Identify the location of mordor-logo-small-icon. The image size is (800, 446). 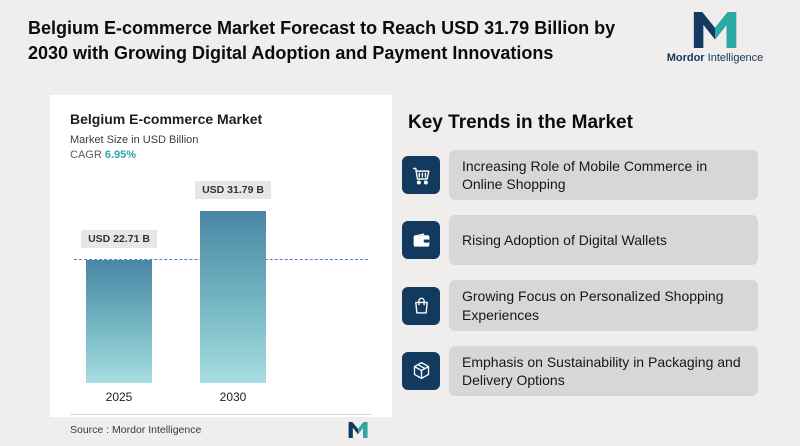
(358, 430).